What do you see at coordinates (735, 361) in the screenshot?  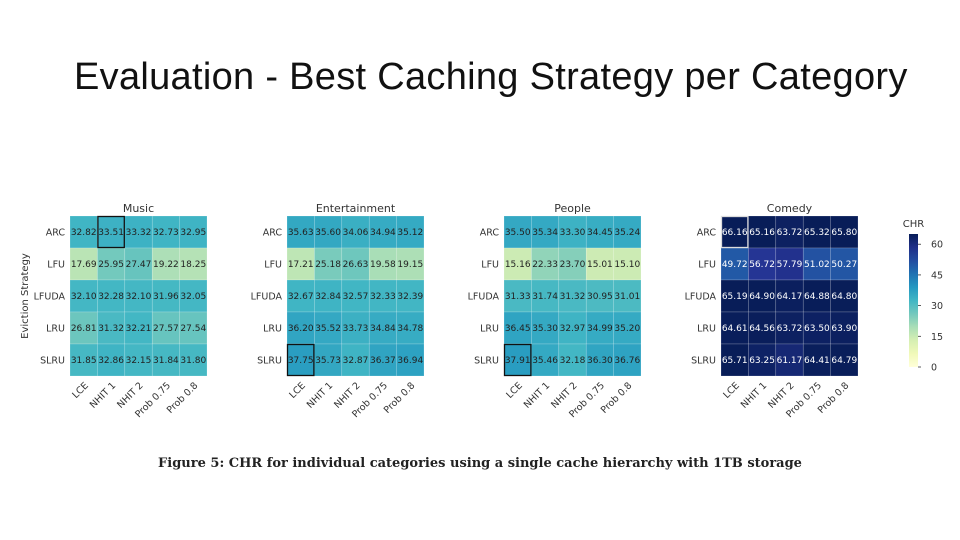 I see `cell-value-label: 65.71` at bounding box center [735, 361].